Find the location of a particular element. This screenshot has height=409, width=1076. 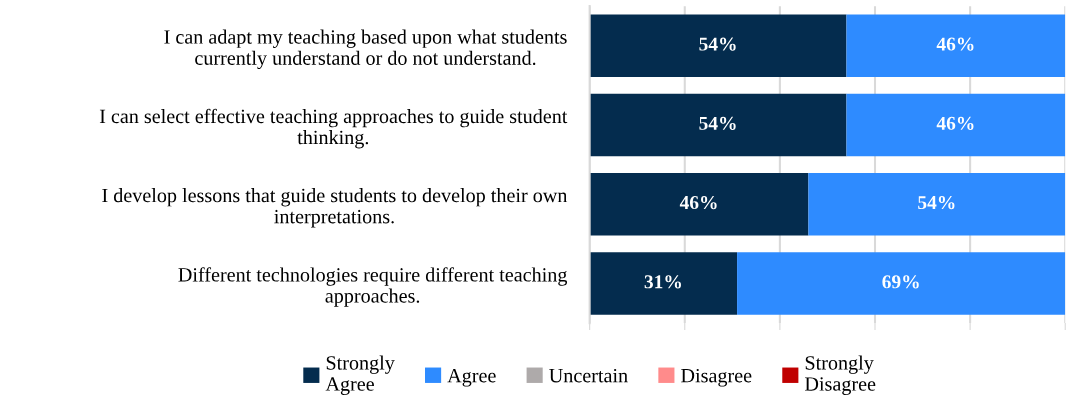

data-label: 31% is located at coordinates (662, 282).